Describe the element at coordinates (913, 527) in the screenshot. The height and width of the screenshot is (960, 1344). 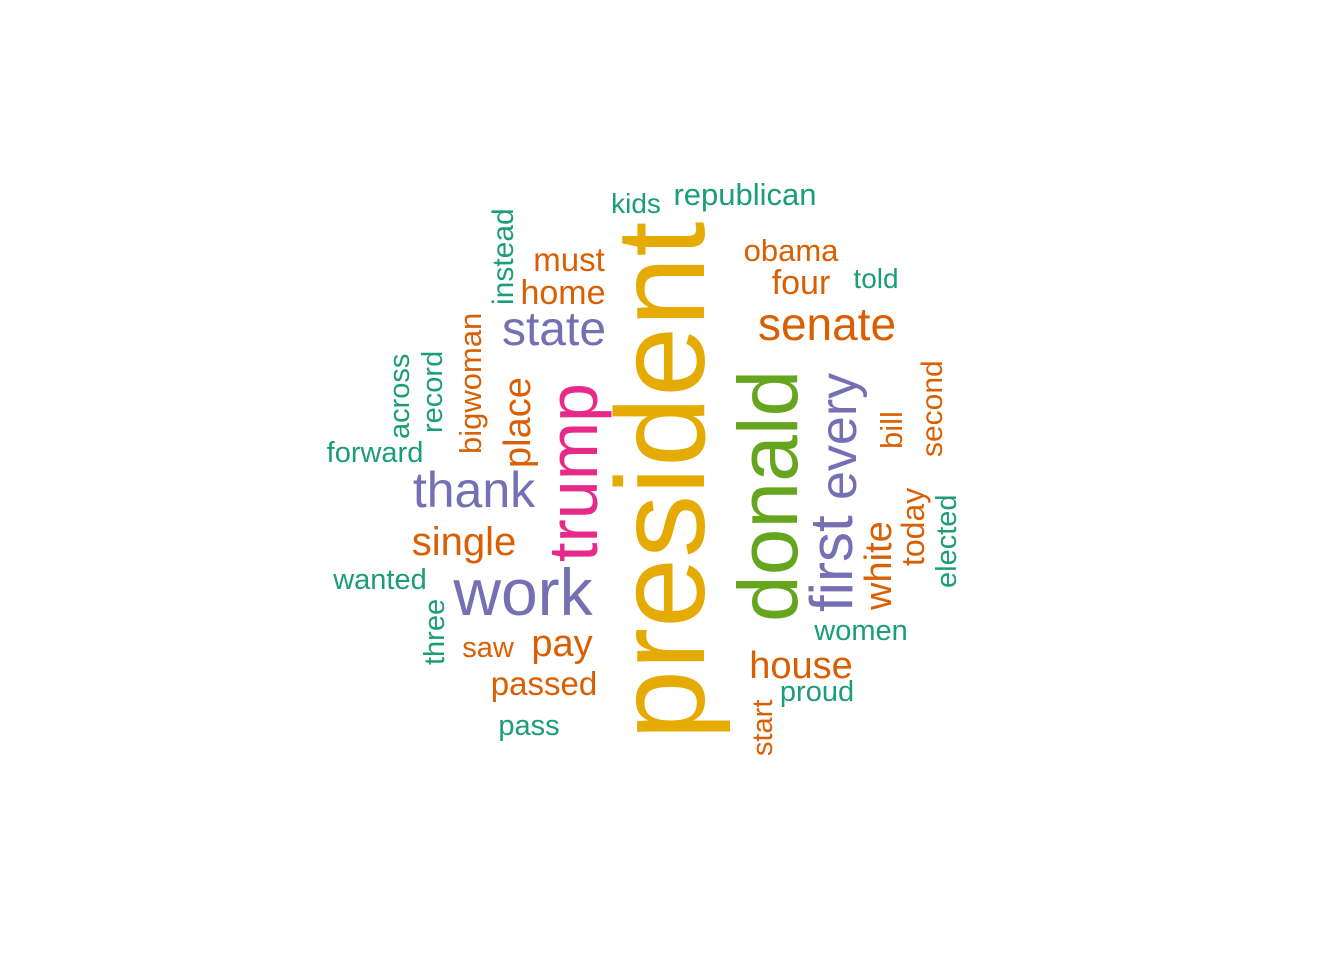
I see `word-today: today` at that location.